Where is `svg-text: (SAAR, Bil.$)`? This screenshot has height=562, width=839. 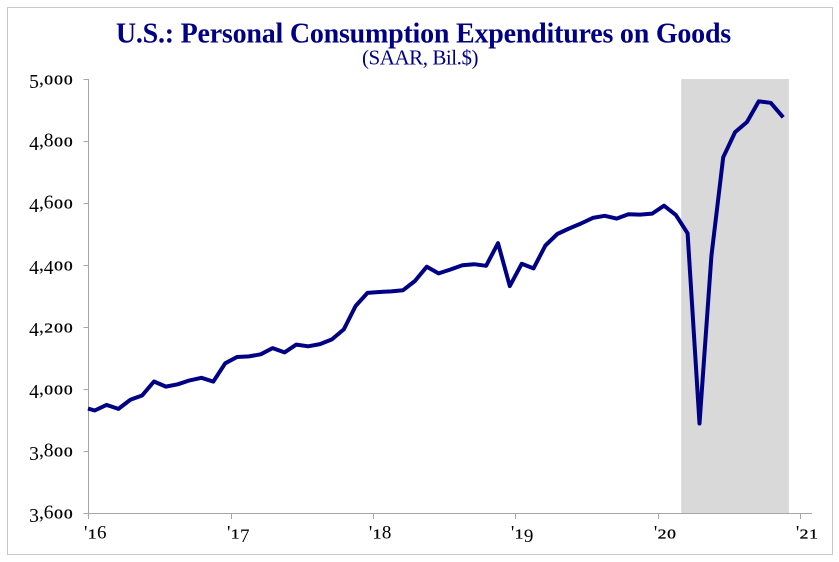 svg-text: (SAAR, Bil.$) is located at coordinates (420, 58).